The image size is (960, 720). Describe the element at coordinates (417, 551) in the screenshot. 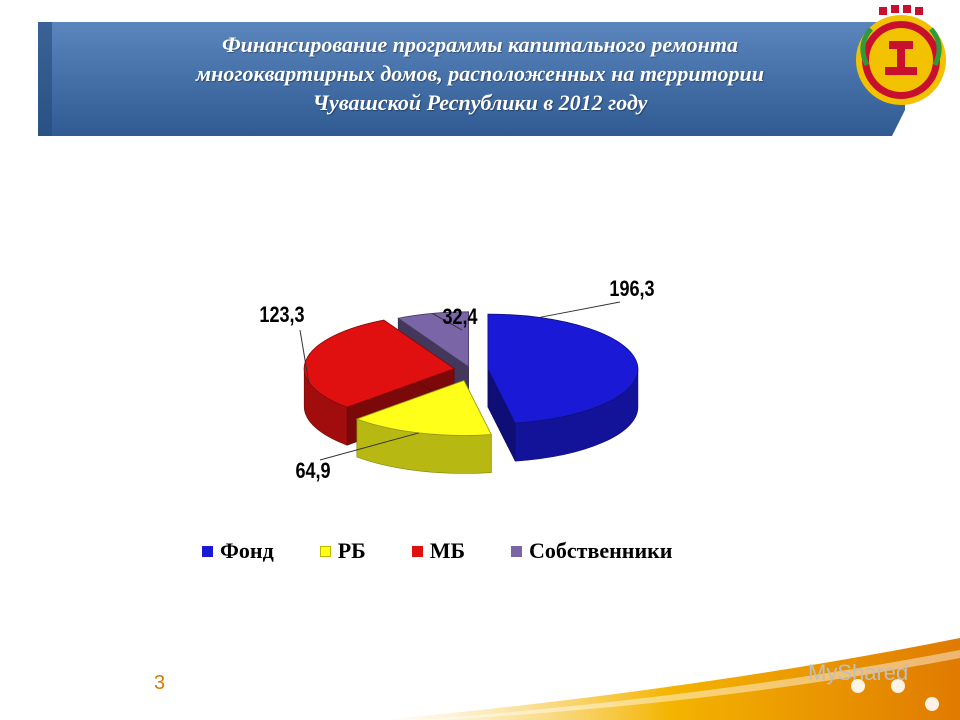

I see `legend-swatch-mb` at that location.